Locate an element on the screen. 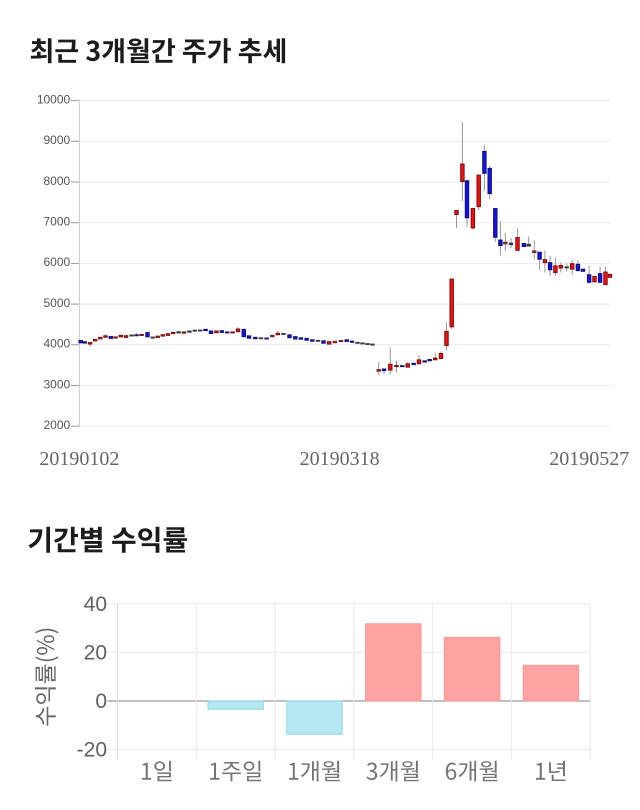  svg-text: 40 is located at coordinates (95, 604).